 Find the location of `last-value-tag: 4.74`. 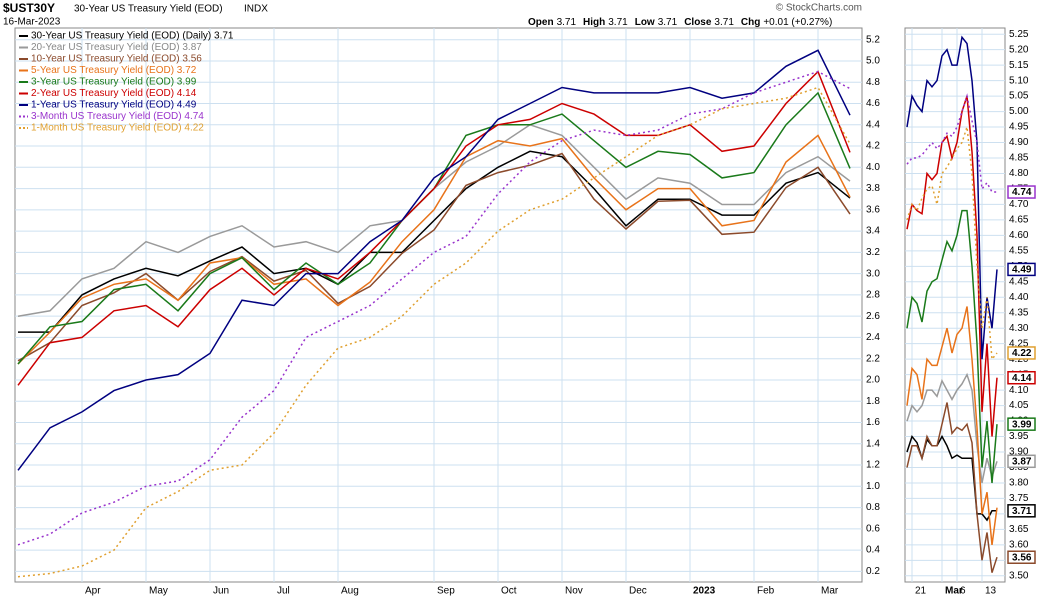

last-value-tag: 4.74 is located at coordinates (1022, 192).